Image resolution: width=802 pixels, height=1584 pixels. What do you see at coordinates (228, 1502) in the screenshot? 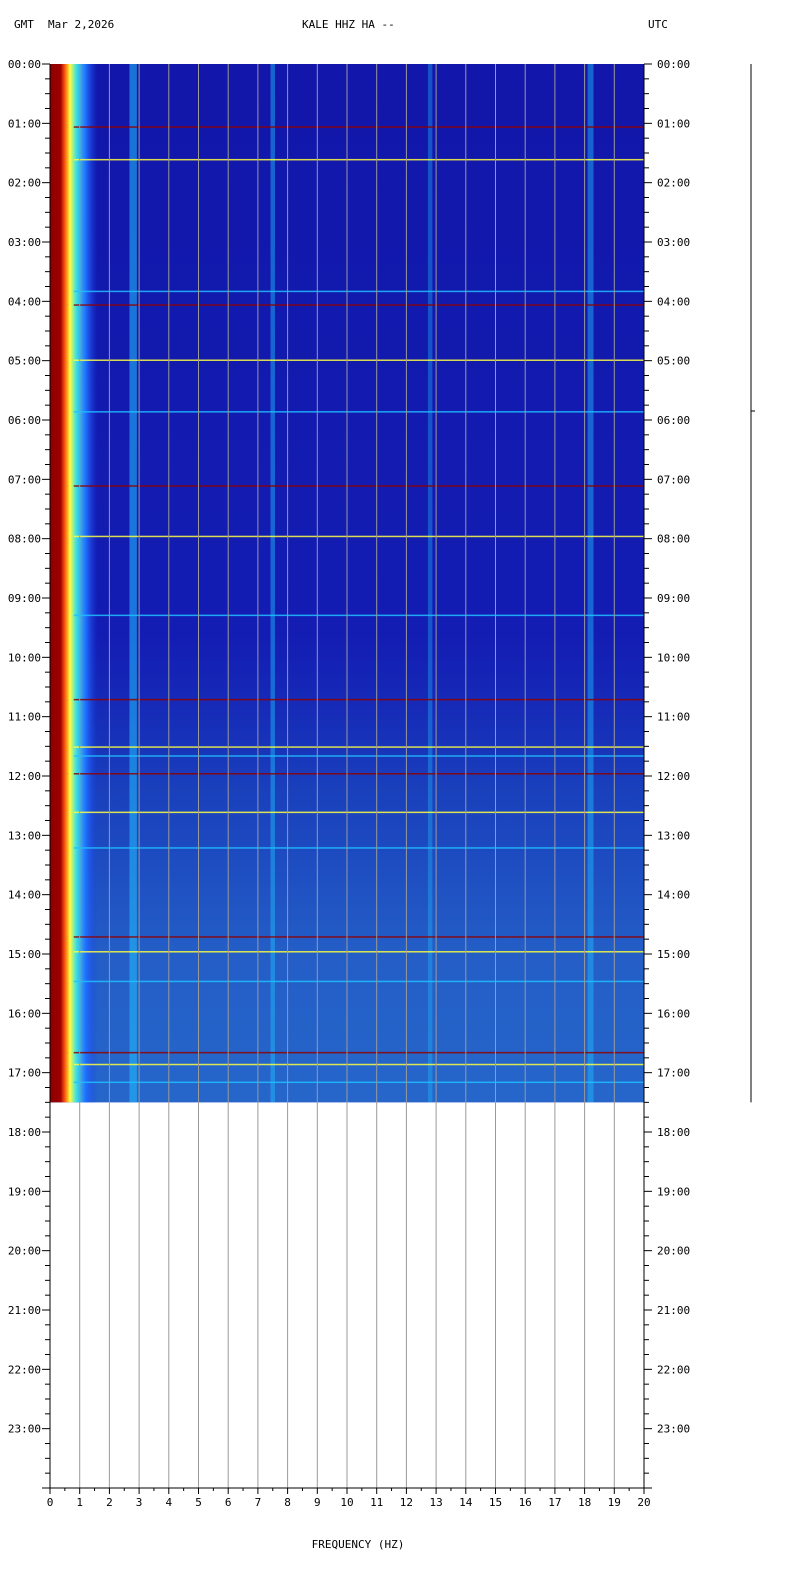
I see `frequency-tick-label: 6` at bounding box center [228, 1502].